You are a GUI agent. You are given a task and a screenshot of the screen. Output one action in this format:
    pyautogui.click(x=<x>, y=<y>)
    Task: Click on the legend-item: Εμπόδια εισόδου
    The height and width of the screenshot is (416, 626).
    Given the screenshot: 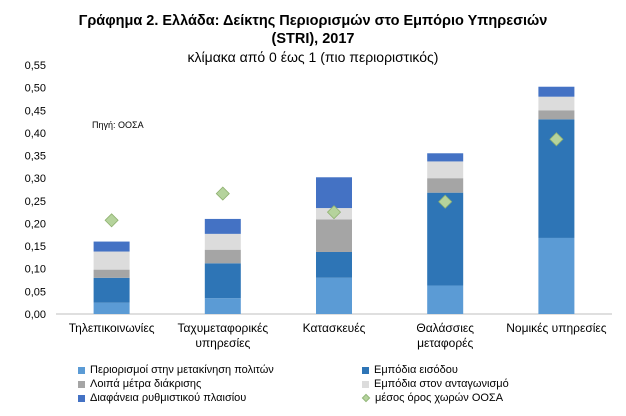 What is the action you would take?
    pyautogui.click(x=410, y=370)
    